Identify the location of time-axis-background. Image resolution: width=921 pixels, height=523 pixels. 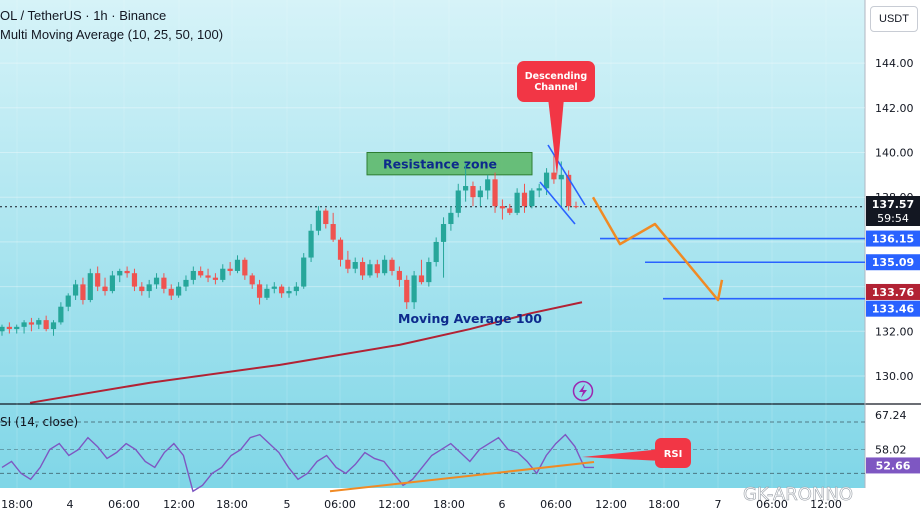
(432, 503).